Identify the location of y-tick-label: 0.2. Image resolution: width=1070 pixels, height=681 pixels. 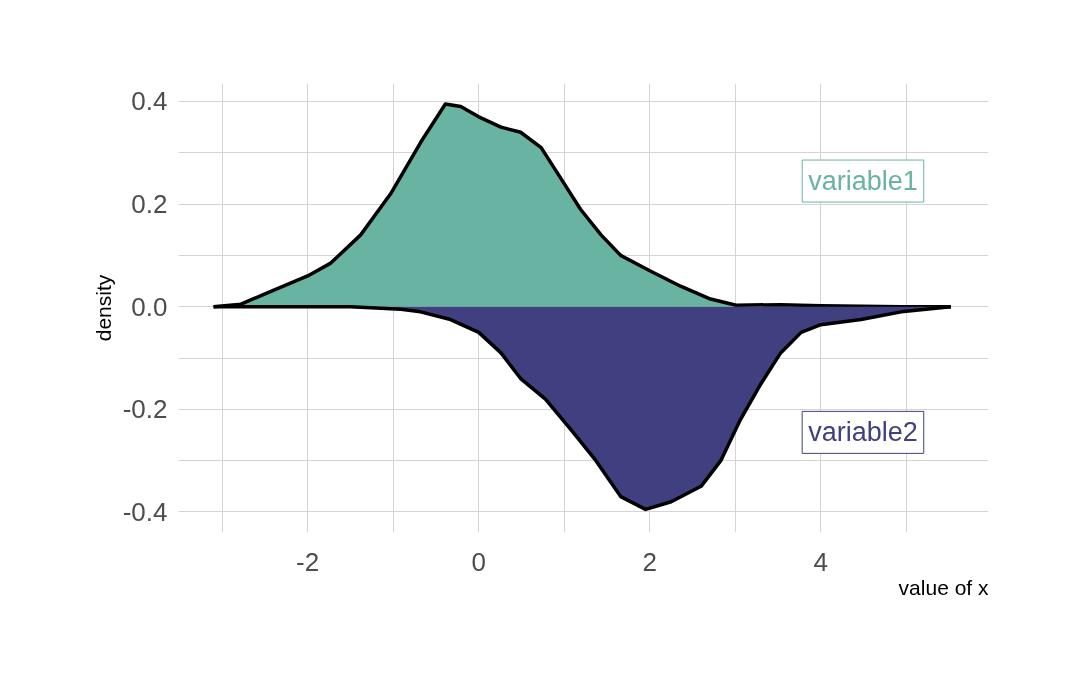
(149, 204).